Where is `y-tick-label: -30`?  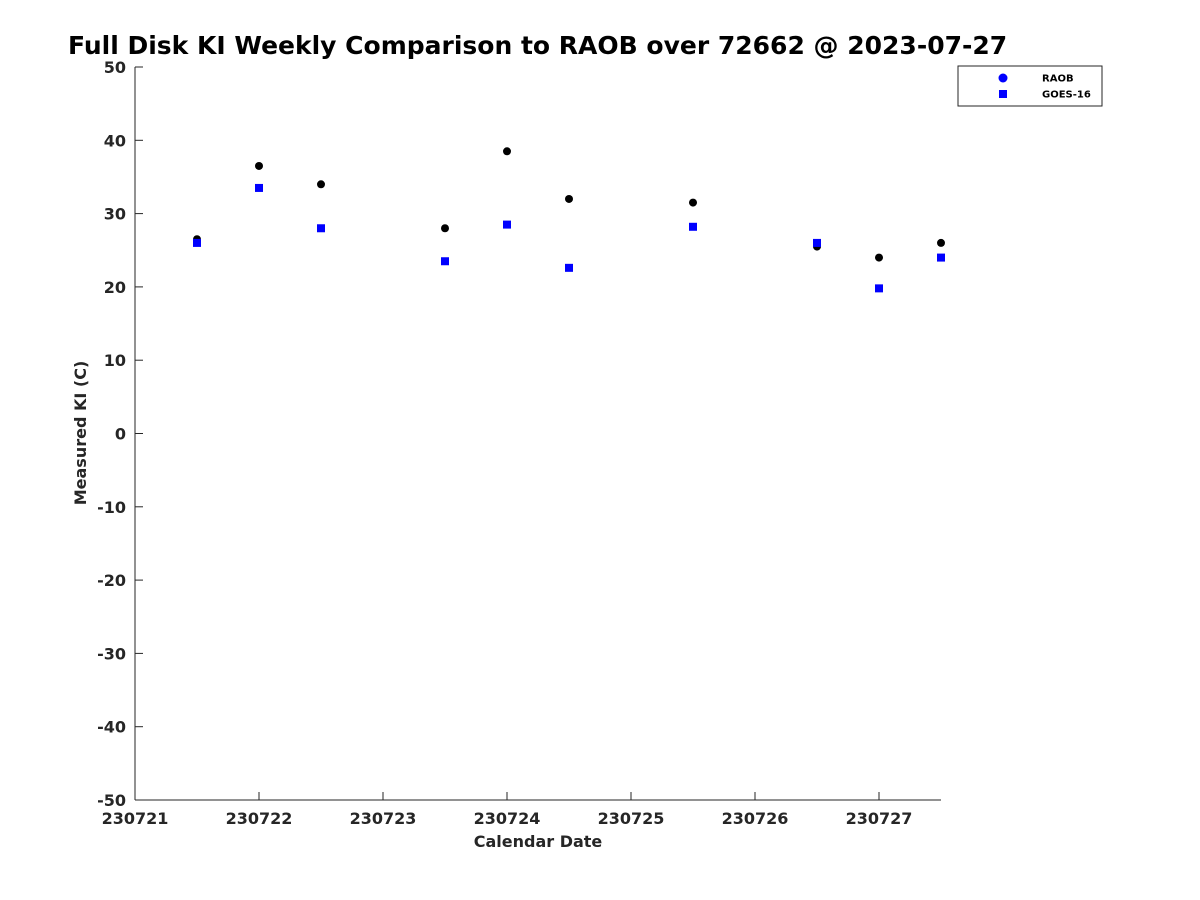
y-tick-label: -30 is located at coordinates (111, 653).